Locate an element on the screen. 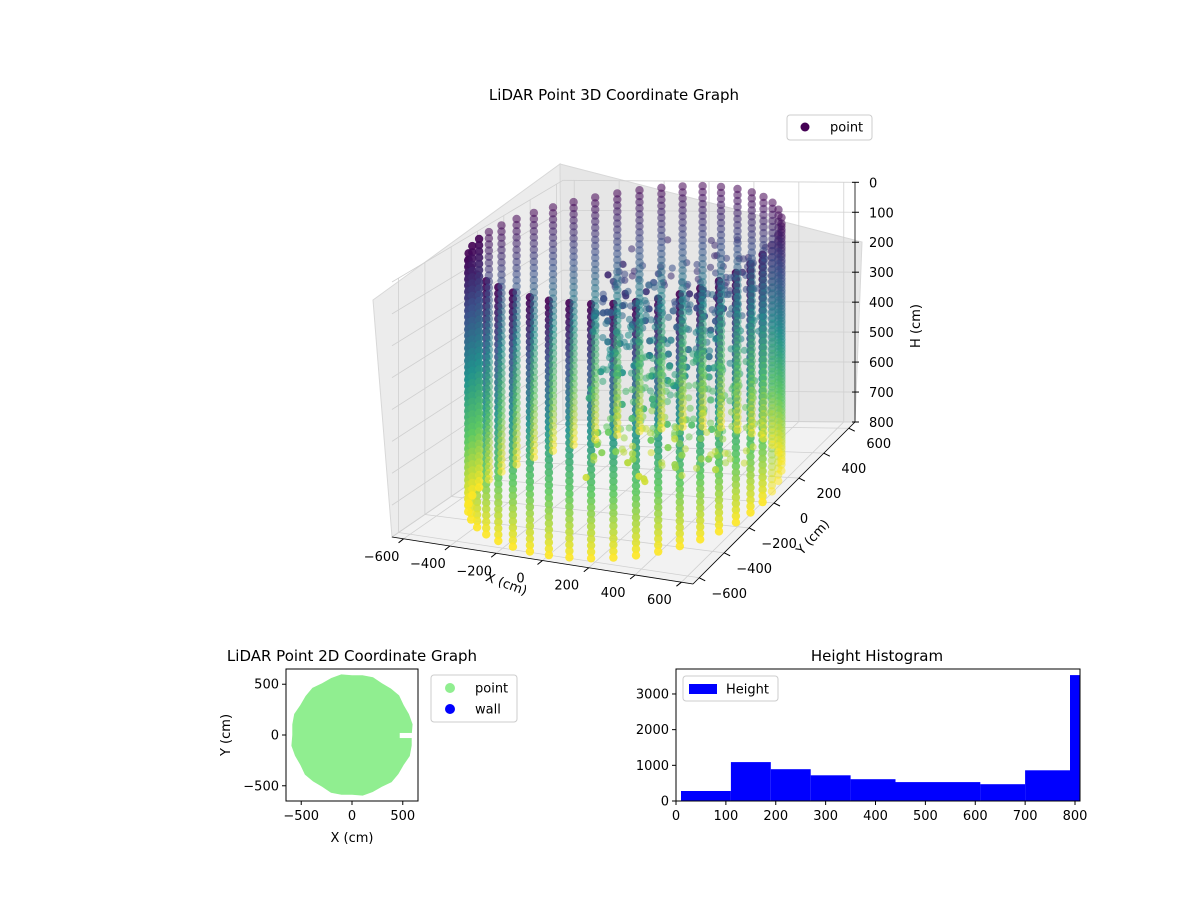 The height and width of the screenshot is (900, 1200). y-tick-label-3d: −200 is located at coordinates (779, 544).